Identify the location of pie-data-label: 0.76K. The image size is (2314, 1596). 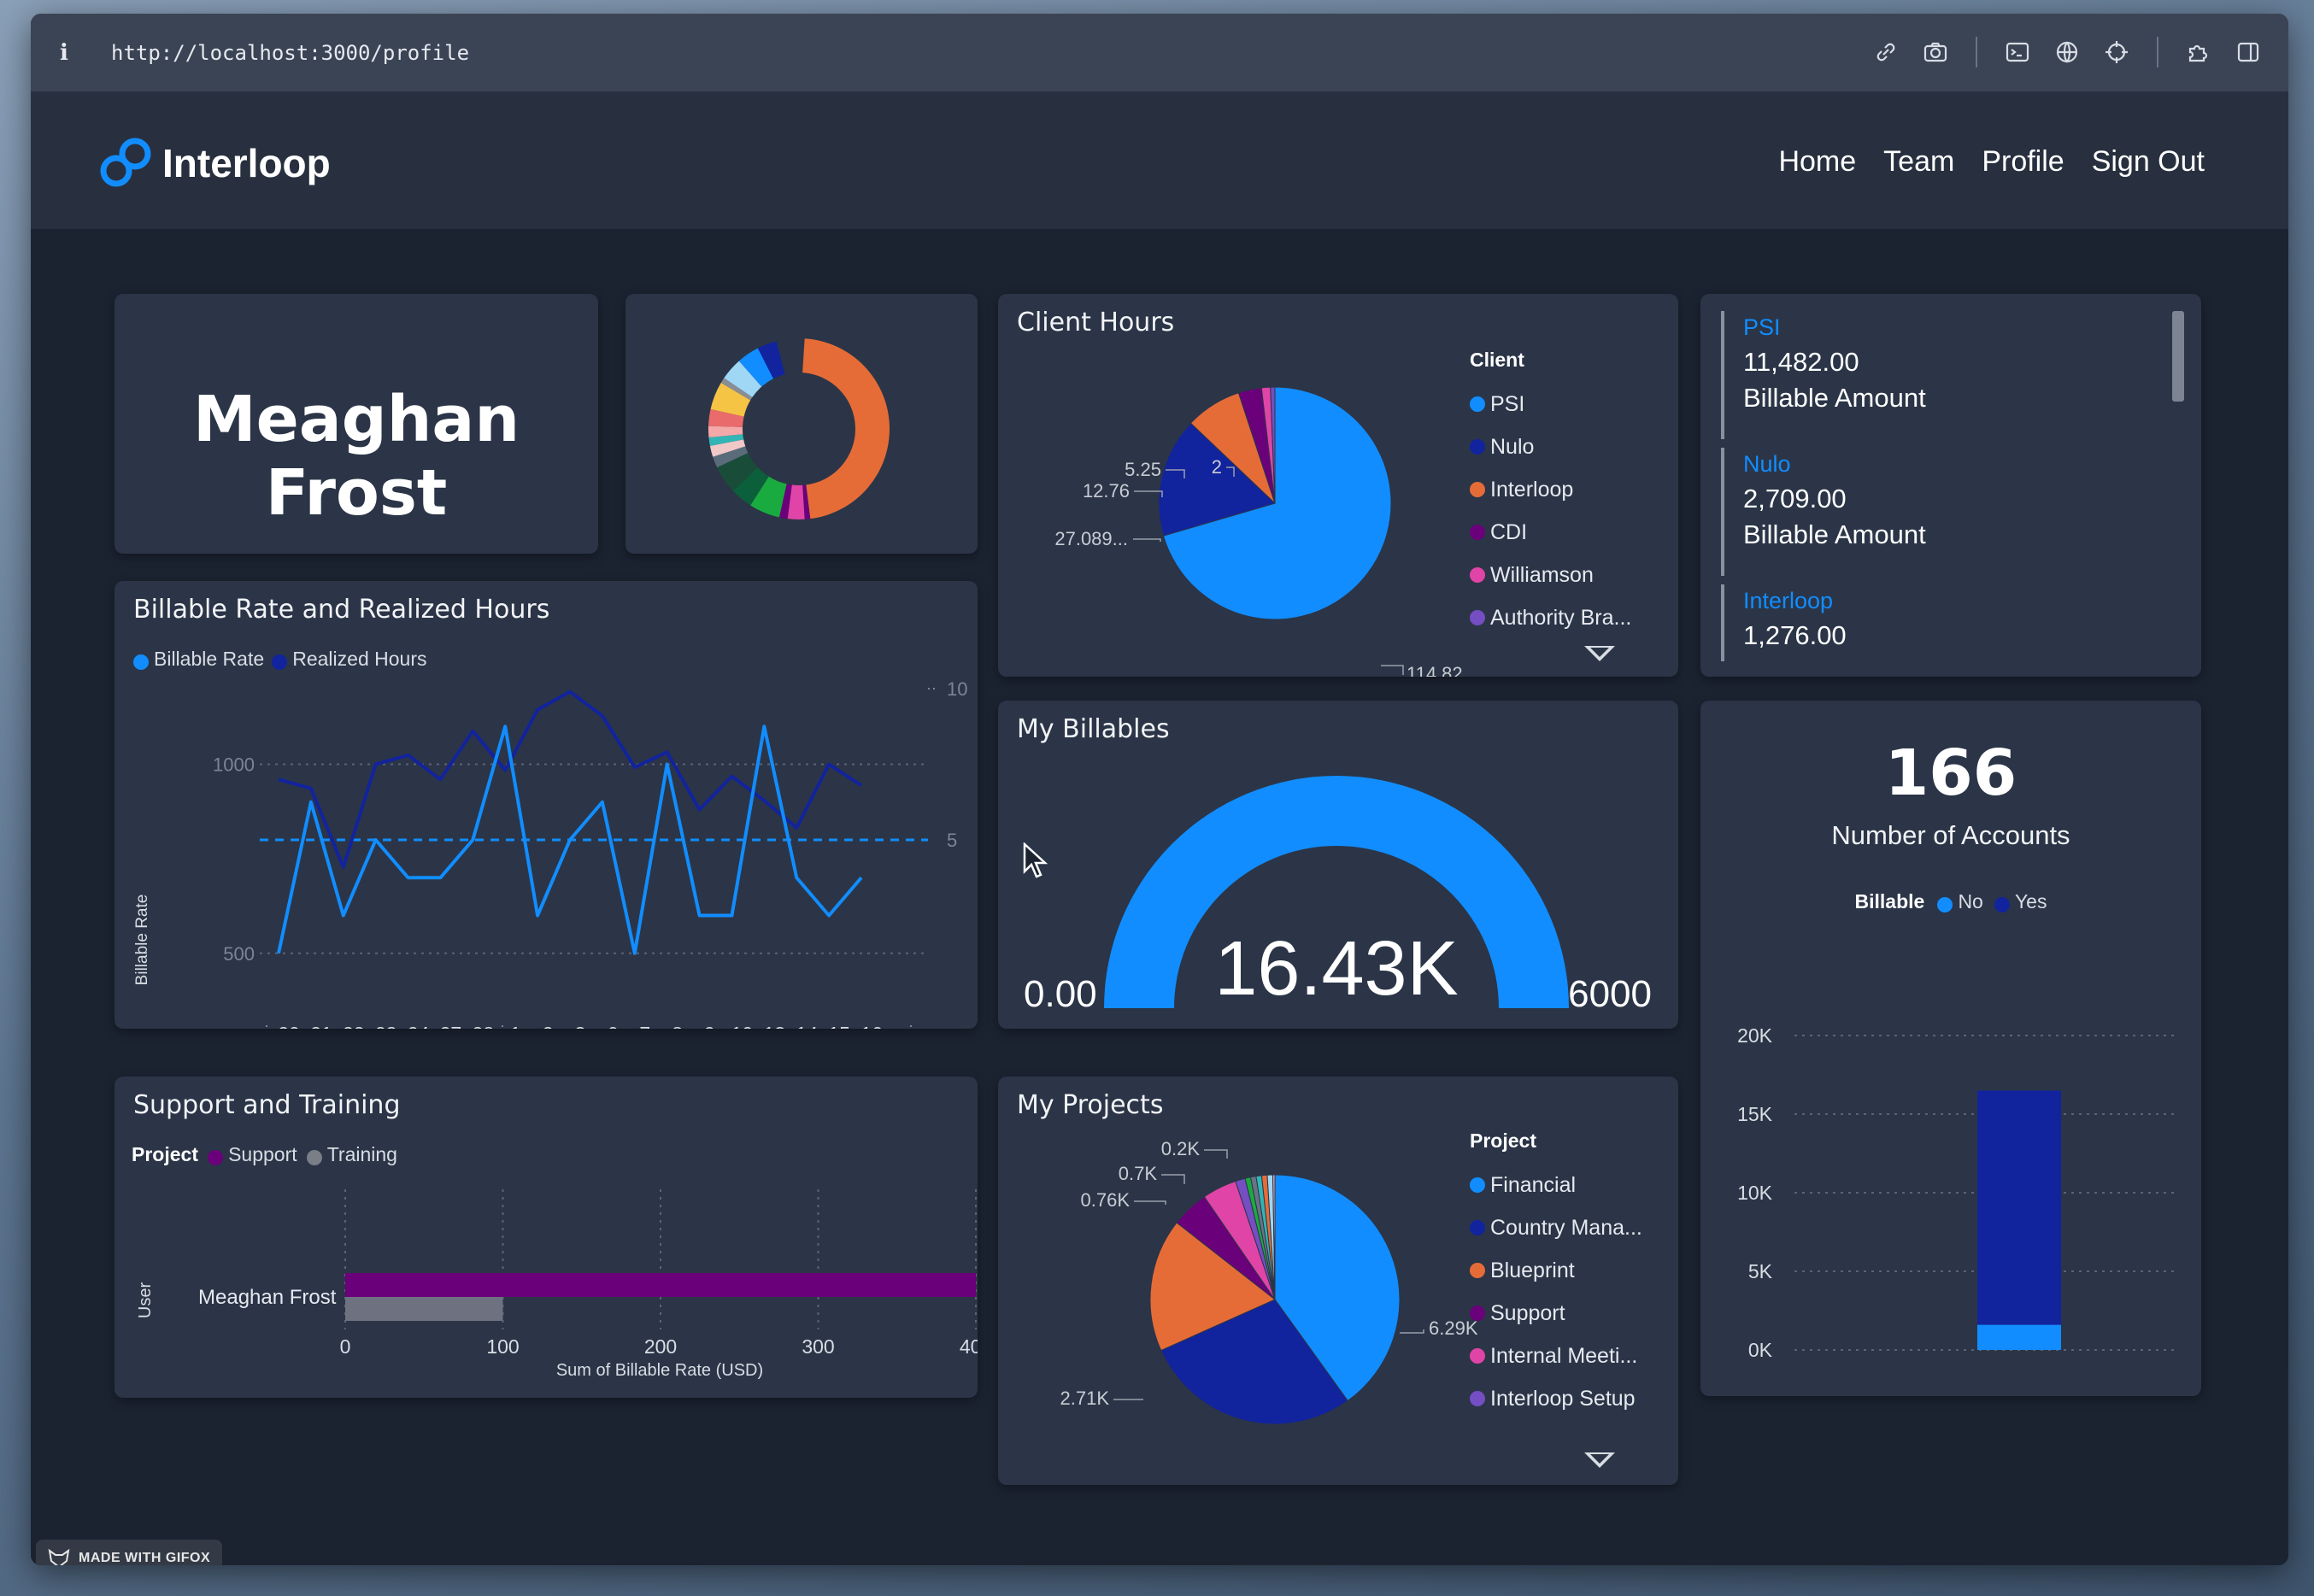
(1106, 1200).